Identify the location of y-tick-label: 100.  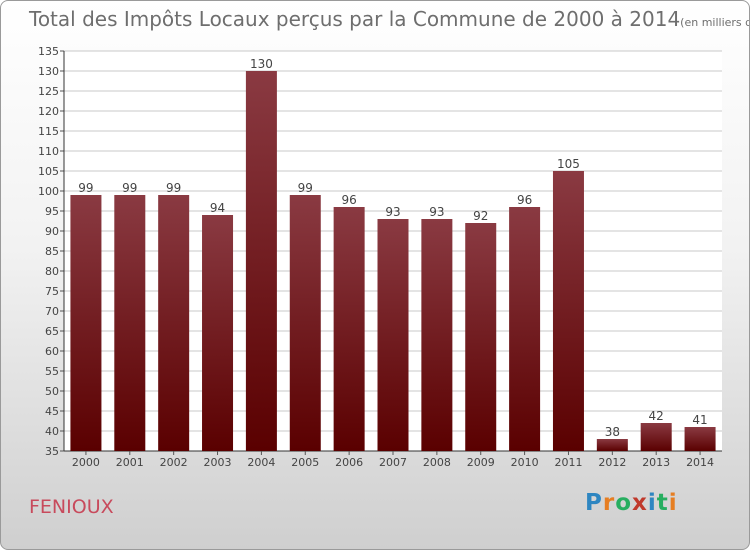
(48, 191).